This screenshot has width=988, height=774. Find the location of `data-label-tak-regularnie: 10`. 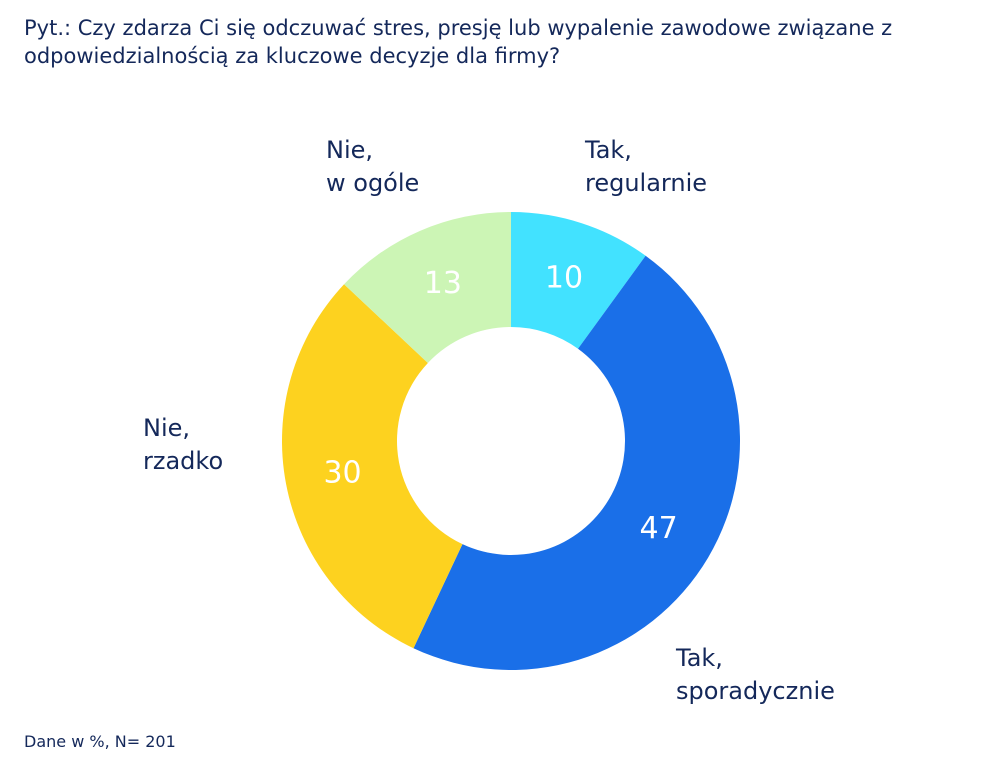

data-label-tak-regularnie: 10 is located at coordinates (564, 277).